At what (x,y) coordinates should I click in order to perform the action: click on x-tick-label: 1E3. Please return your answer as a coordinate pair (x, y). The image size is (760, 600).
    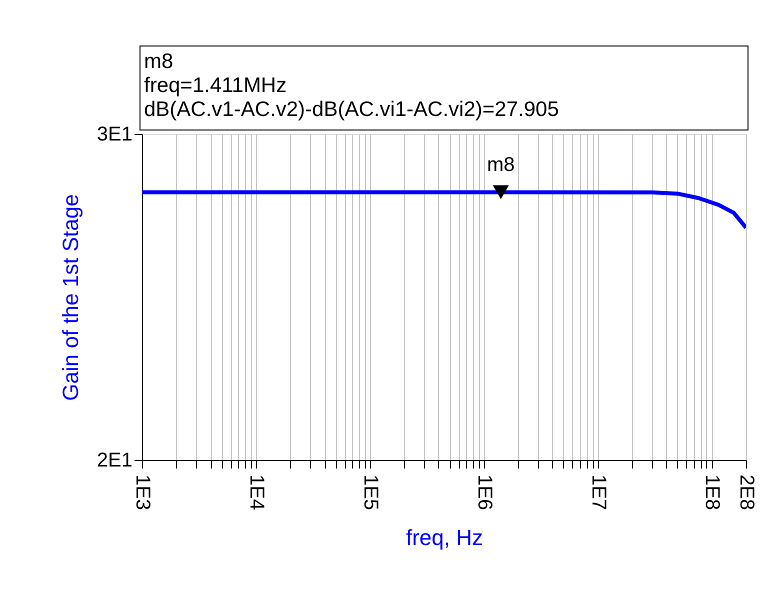
    Looking at the image, I should click on (143, 492).